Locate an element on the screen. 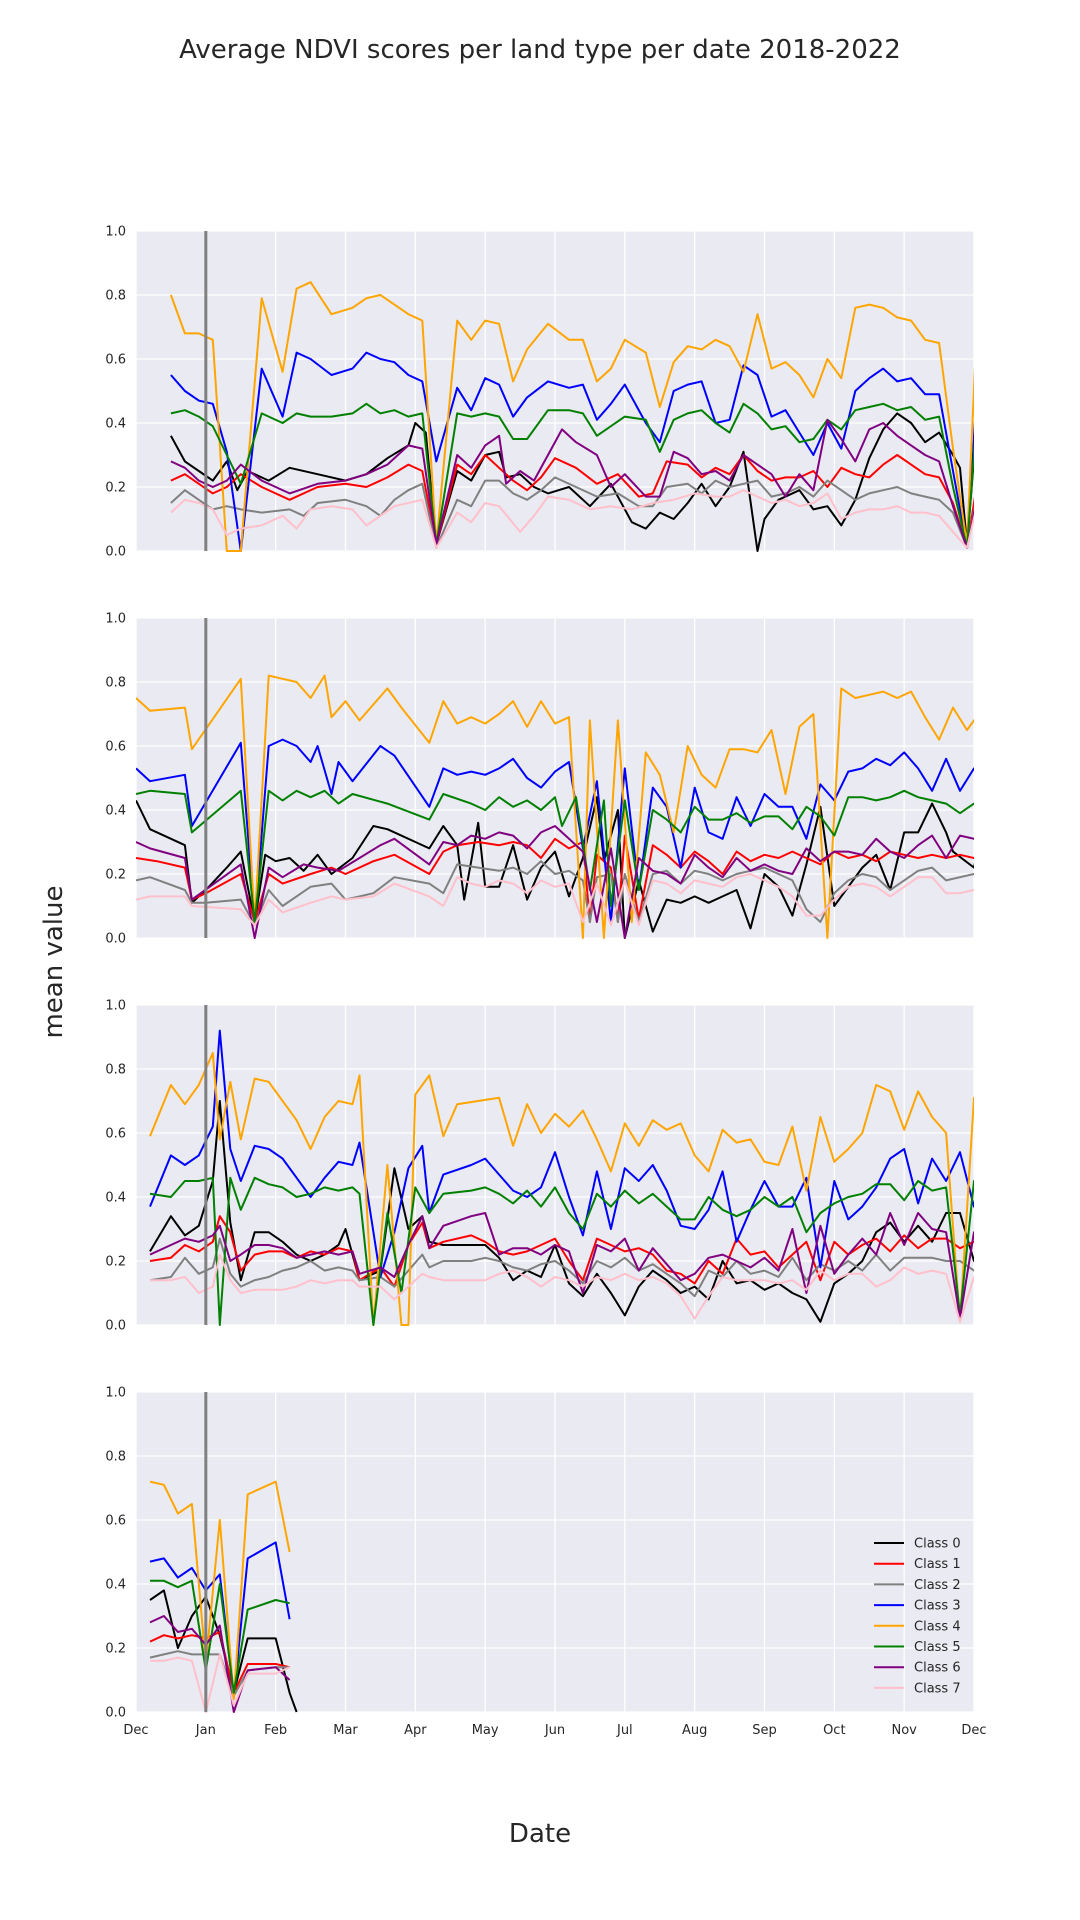  panel-1: 0.0 0.2 0.4 0.6 0.8 1.0 is located at coordinates (540, 392).